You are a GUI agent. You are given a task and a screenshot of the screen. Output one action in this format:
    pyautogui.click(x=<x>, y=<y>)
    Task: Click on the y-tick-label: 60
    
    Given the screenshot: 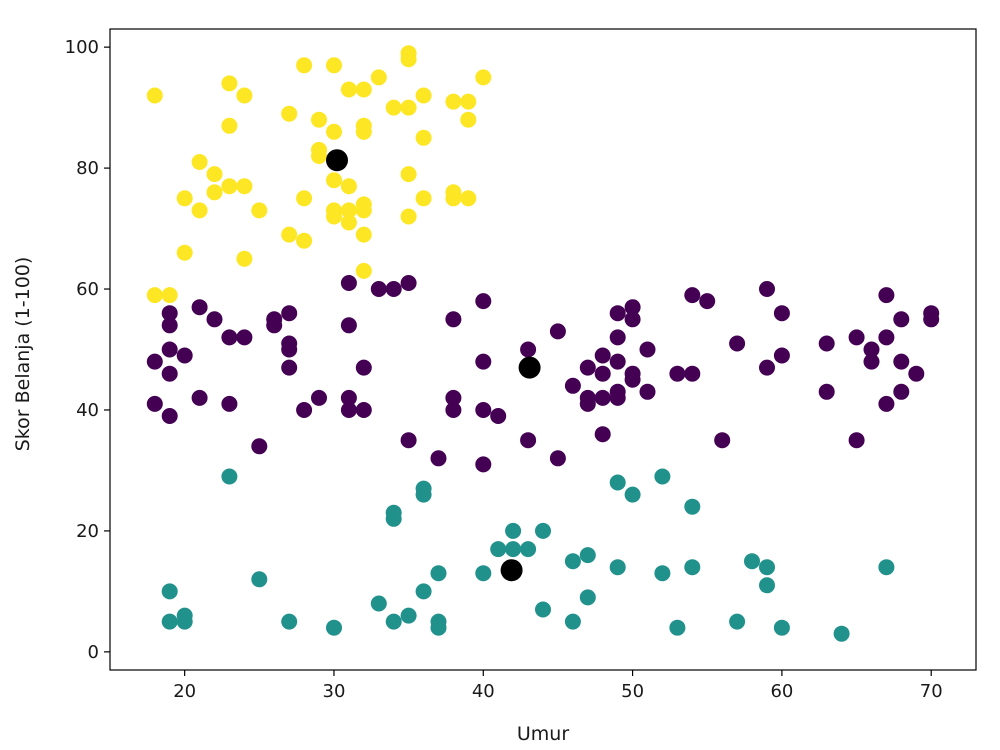 What is the action you would take?
    pyautogui.click(x=87, y=289)
    